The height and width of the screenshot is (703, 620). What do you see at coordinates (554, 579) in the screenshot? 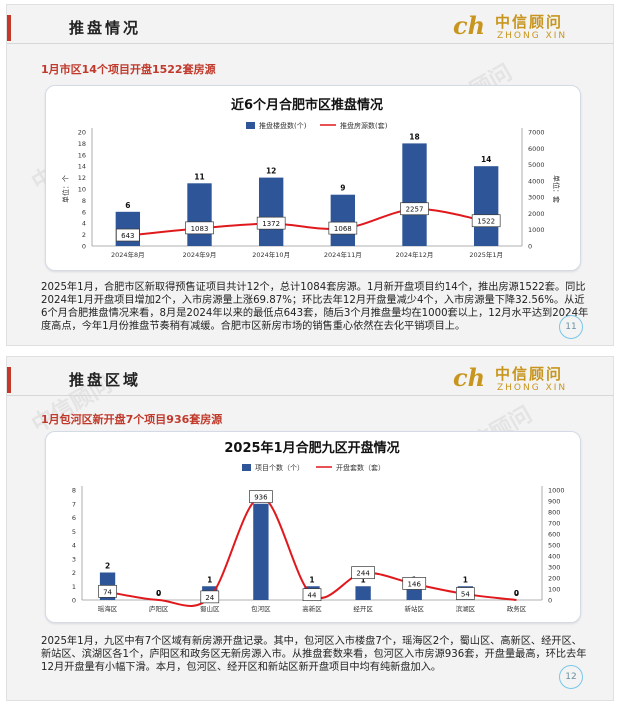
I see `y-tick-label-right: 200` at bounding box center [554, 579].